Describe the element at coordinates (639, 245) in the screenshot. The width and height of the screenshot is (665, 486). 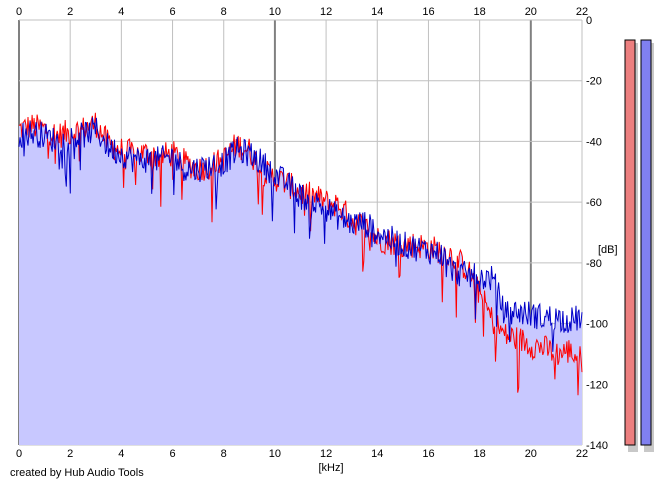
I see `level-meters` at that location.